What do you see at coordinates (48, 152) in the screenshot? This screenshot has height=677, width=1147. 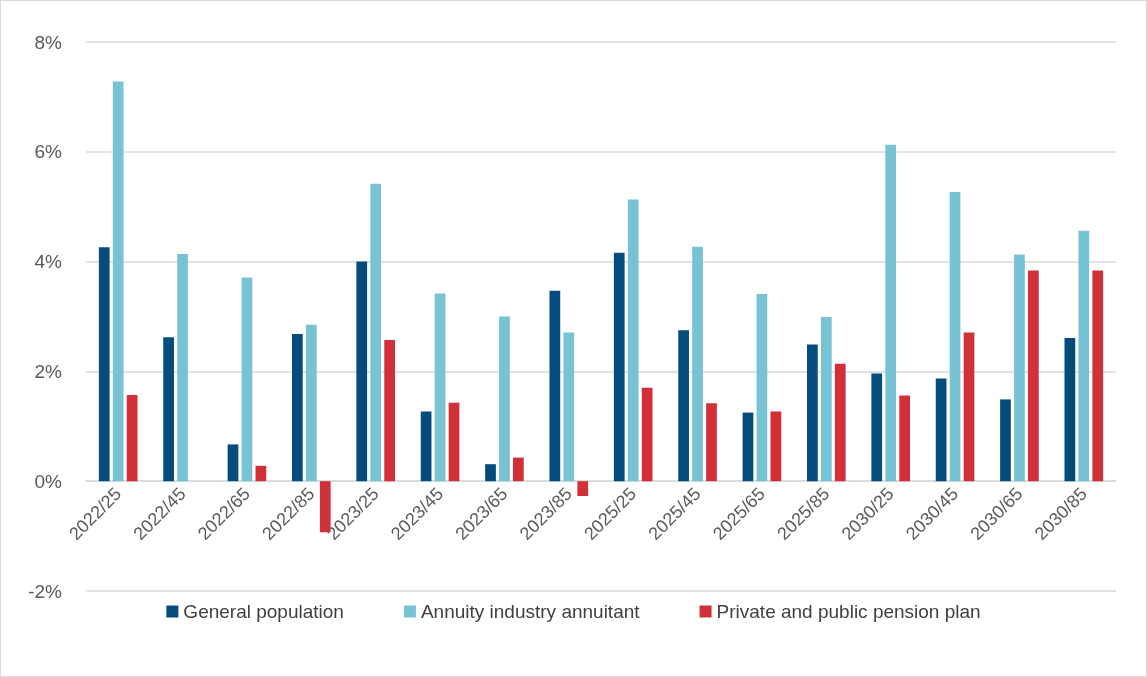 I see `y-tick-label: 6%` at bounding box center [48, 152].